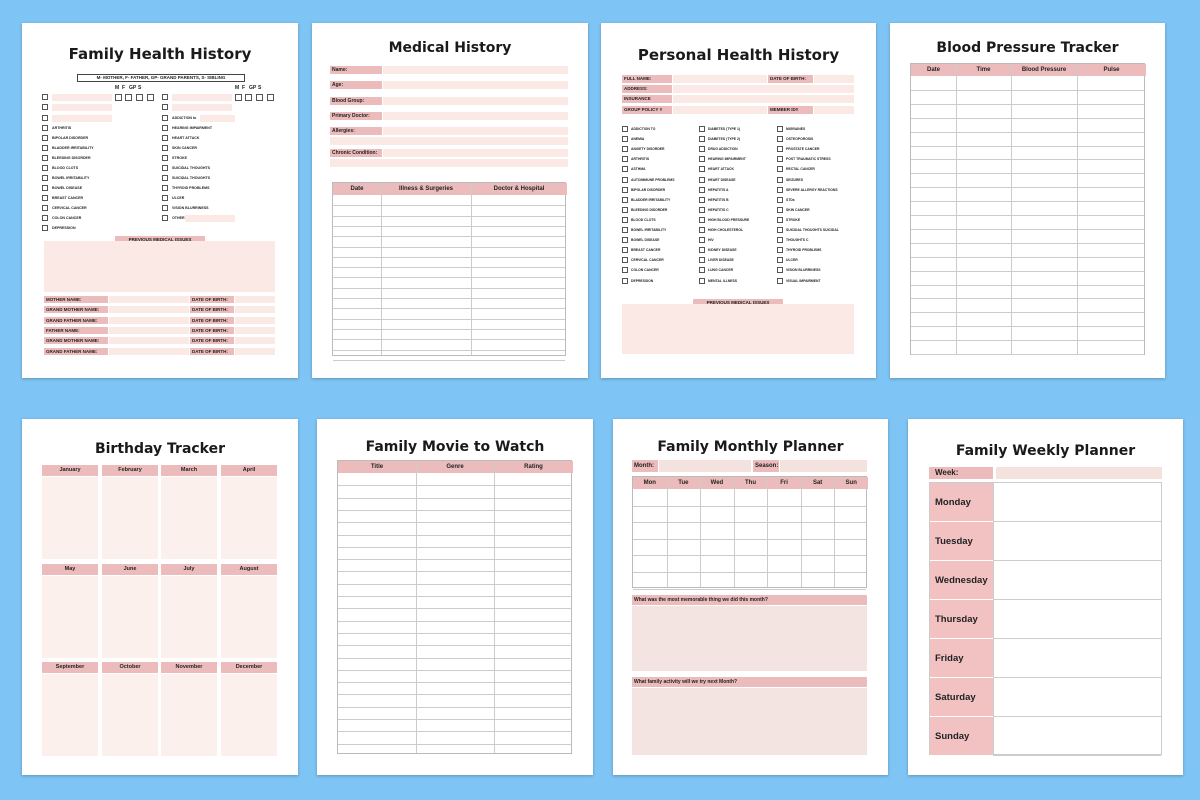 The height and width of the screenshot is (800, 1200). What do you see at coordinates (449, 163) in the screenshot?
I see `chronic-extra-field` at bounding box center [449, 163].